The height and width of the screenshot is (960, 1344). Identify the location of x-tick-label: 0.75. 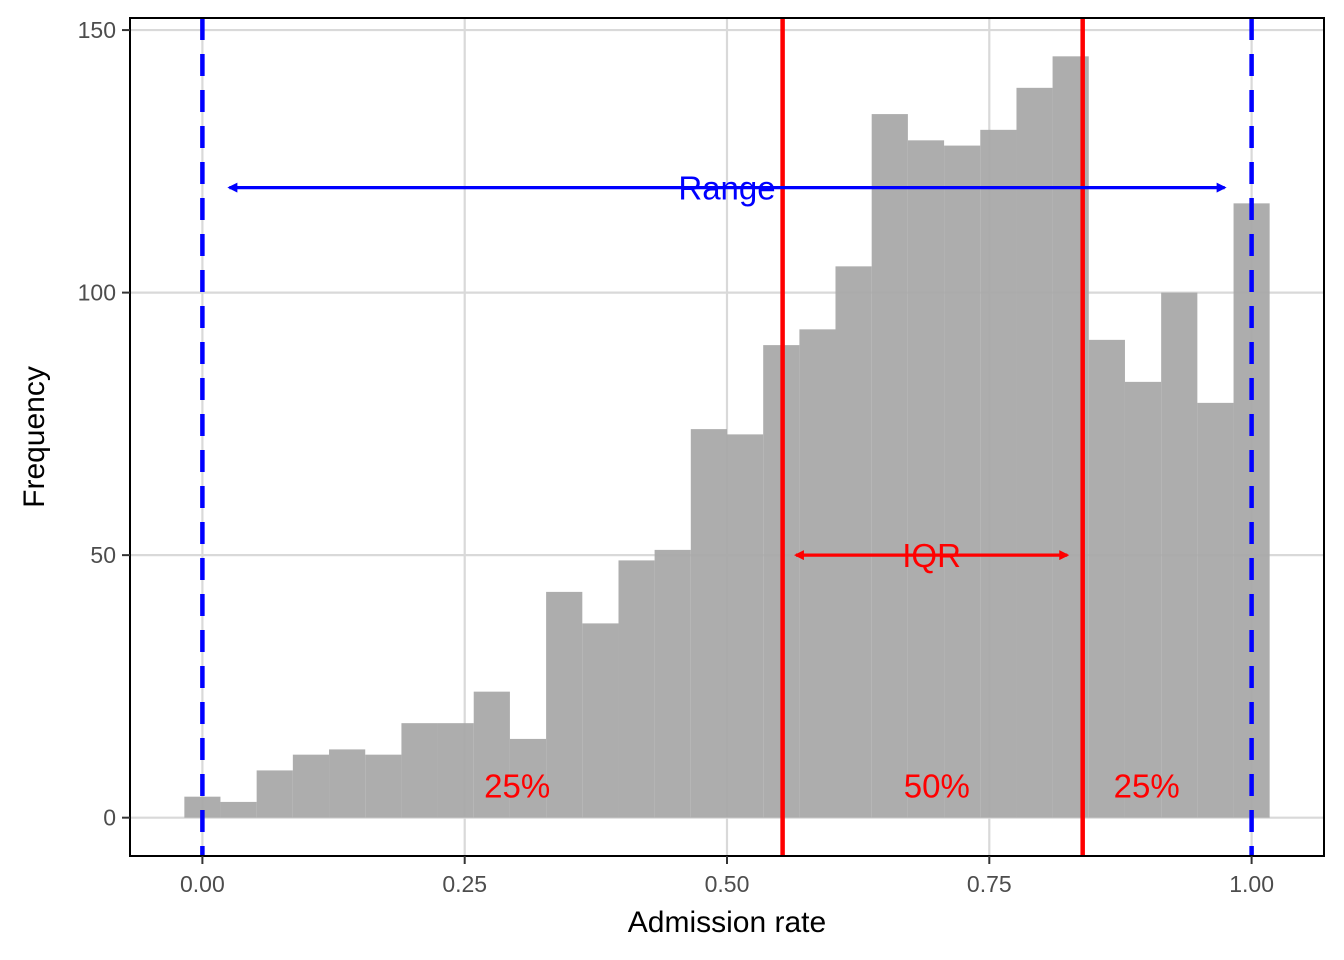
(989, 884).